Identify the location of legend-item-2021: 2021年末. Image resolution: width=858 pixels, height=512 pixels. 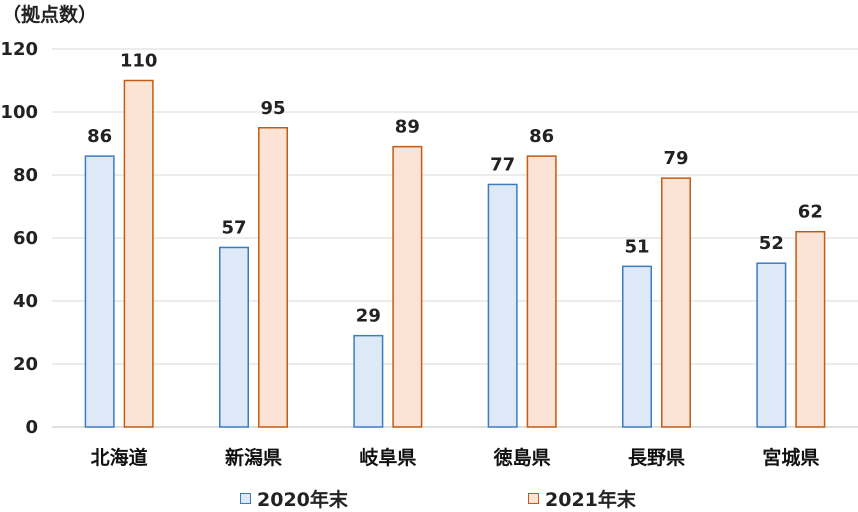
(582, 498).